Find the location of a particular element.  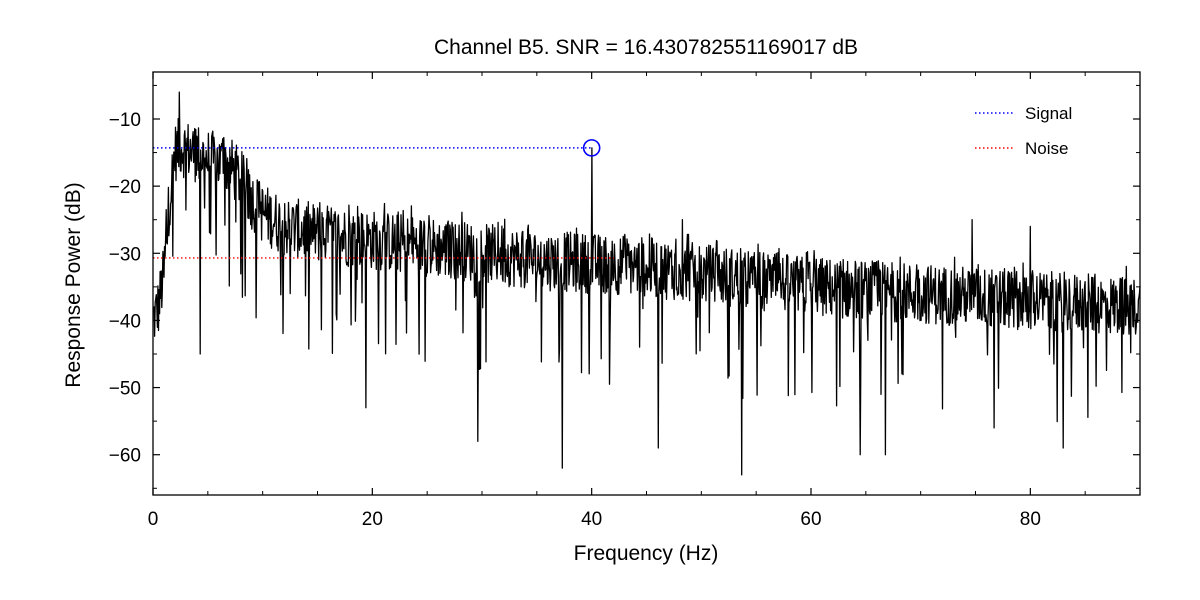

chart-title: Channel B5. SNR = 16.430782551169017 dB is located at coordinates (646, 47).